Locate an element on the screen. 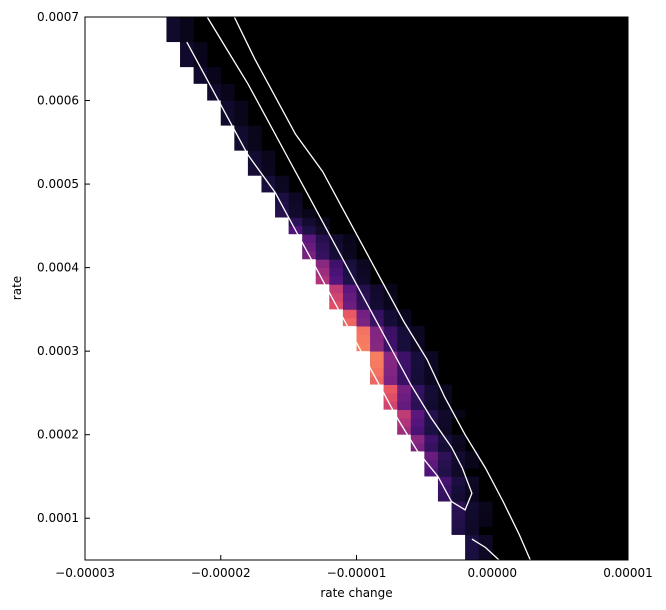 Image resolution: width=666 pixels, height=610 pixels. x-axis-label: rate change is located at coordinates (356, 593).